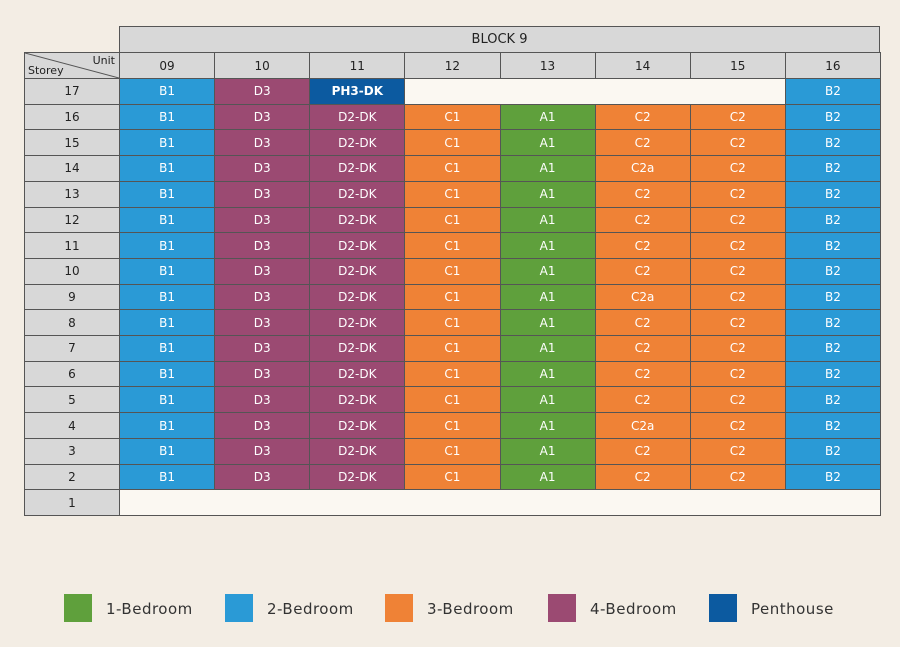 This screenshot has width=900, height=647. Describe the element at coordinates (72, 425) in the screenshot. I see `storey-label: 4` at that location.